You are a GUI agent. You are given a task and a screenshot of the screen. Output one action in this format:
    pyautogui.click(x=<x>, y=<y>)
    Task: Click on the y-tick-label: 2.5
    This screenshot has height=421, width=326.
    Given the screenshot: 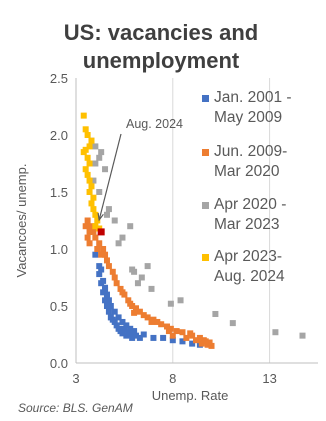 What is the action you would take?
    pyautogui.click(x=59, y=78)
    